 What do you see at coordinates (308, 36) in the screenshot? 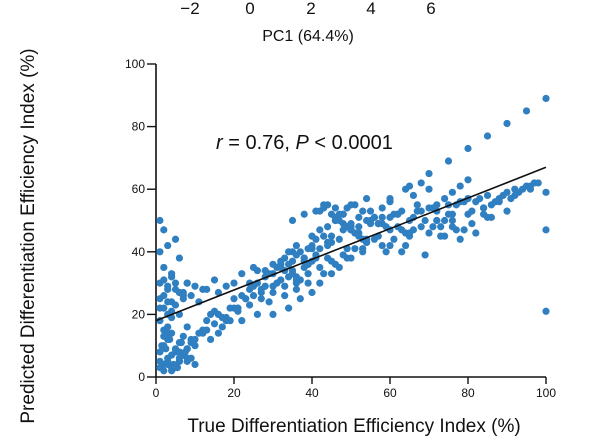
I see `top-axis-title: PC1 (64.4%)` at bounding box center [308, 36].